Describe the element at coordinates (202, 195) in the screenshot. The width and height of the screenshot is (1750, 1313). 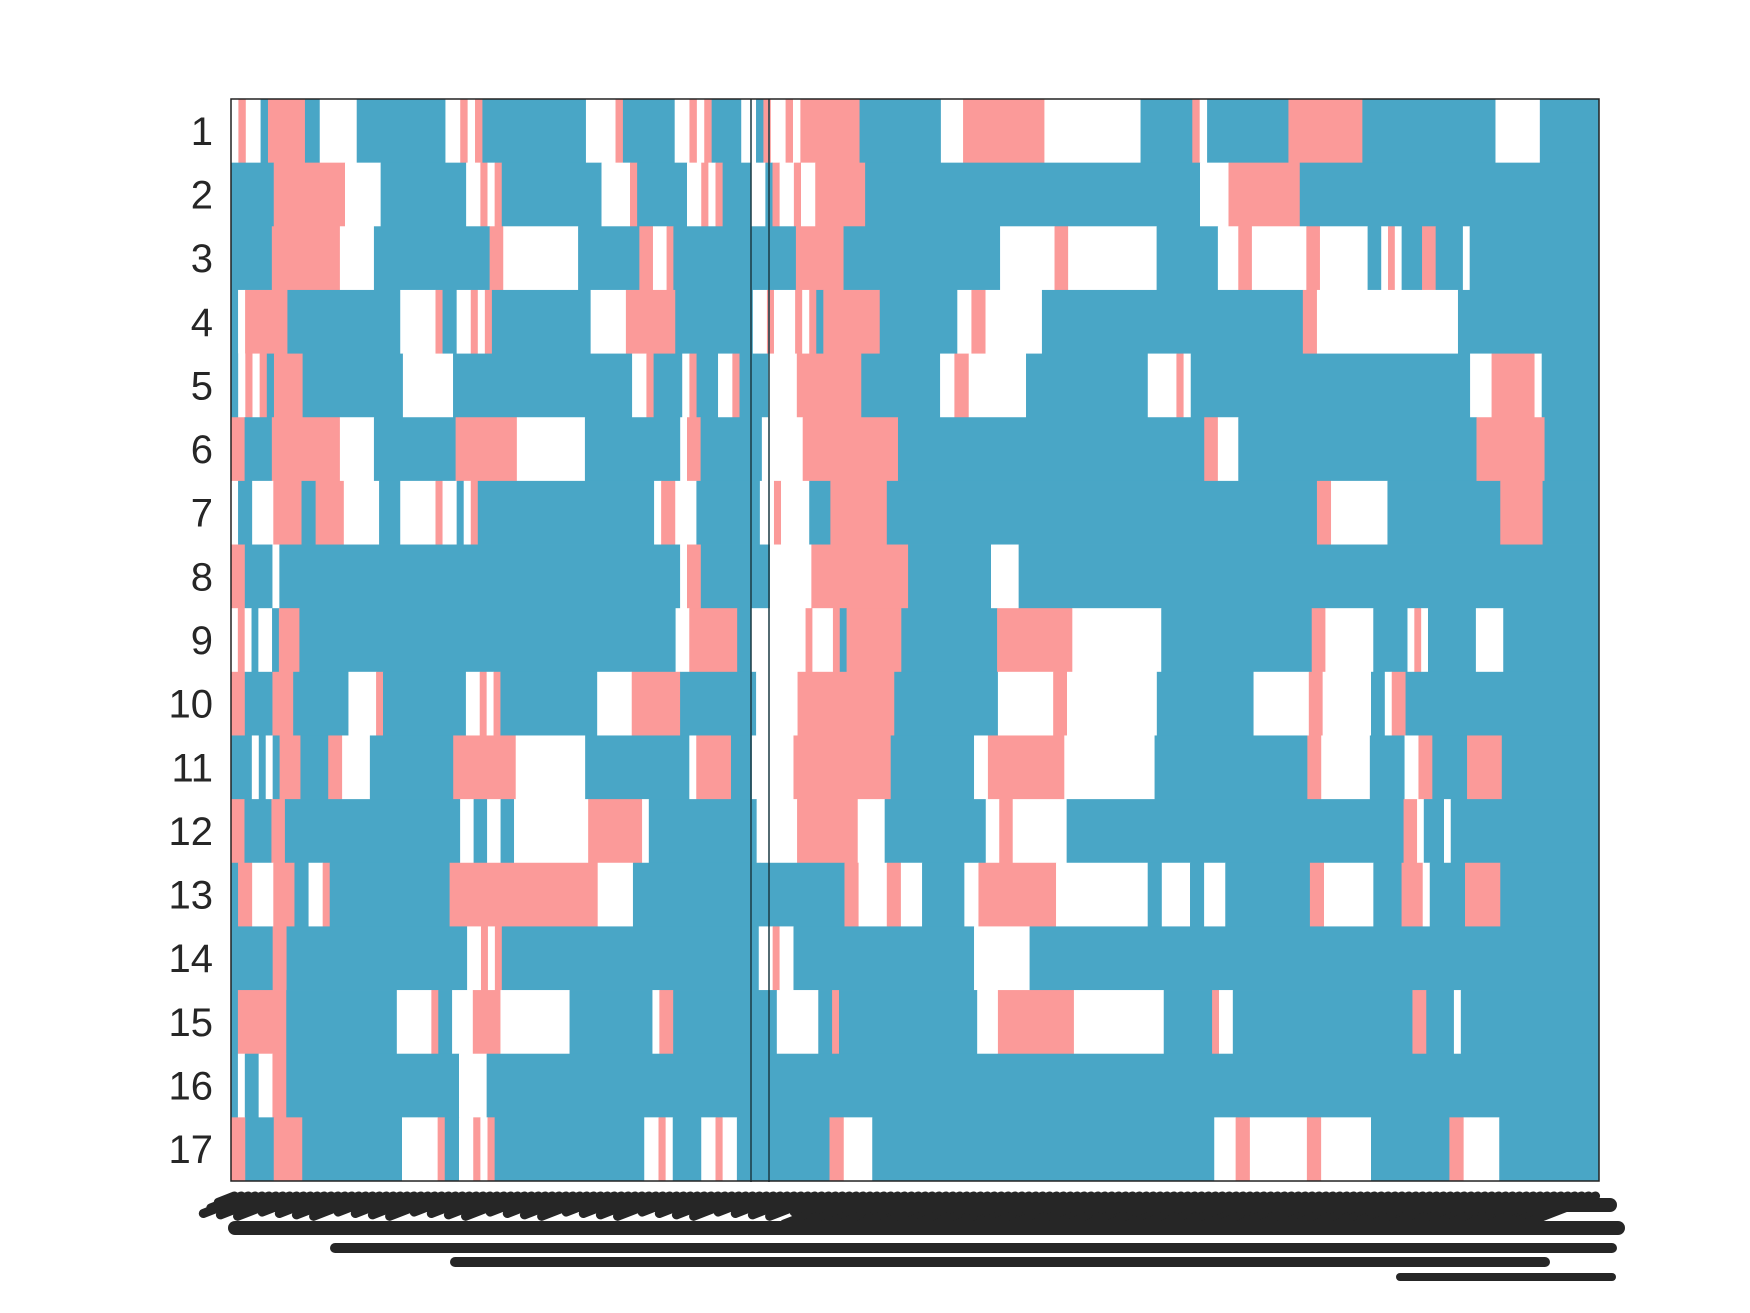
I see `row-label-2: 2` at that location.